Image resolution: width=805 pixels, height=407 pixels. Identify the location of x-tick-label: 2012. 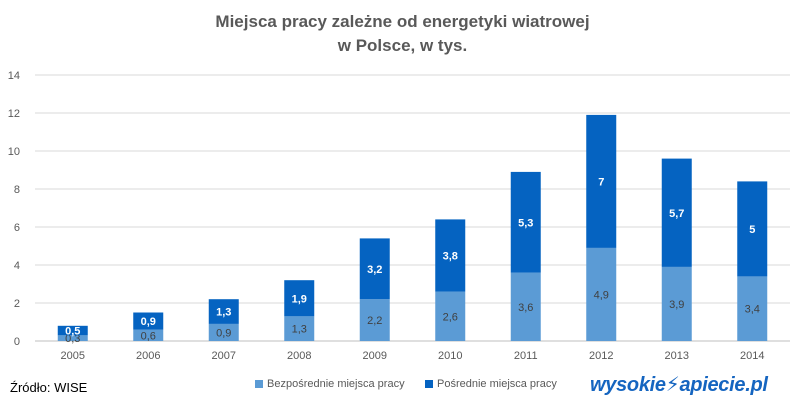
(601, 356).